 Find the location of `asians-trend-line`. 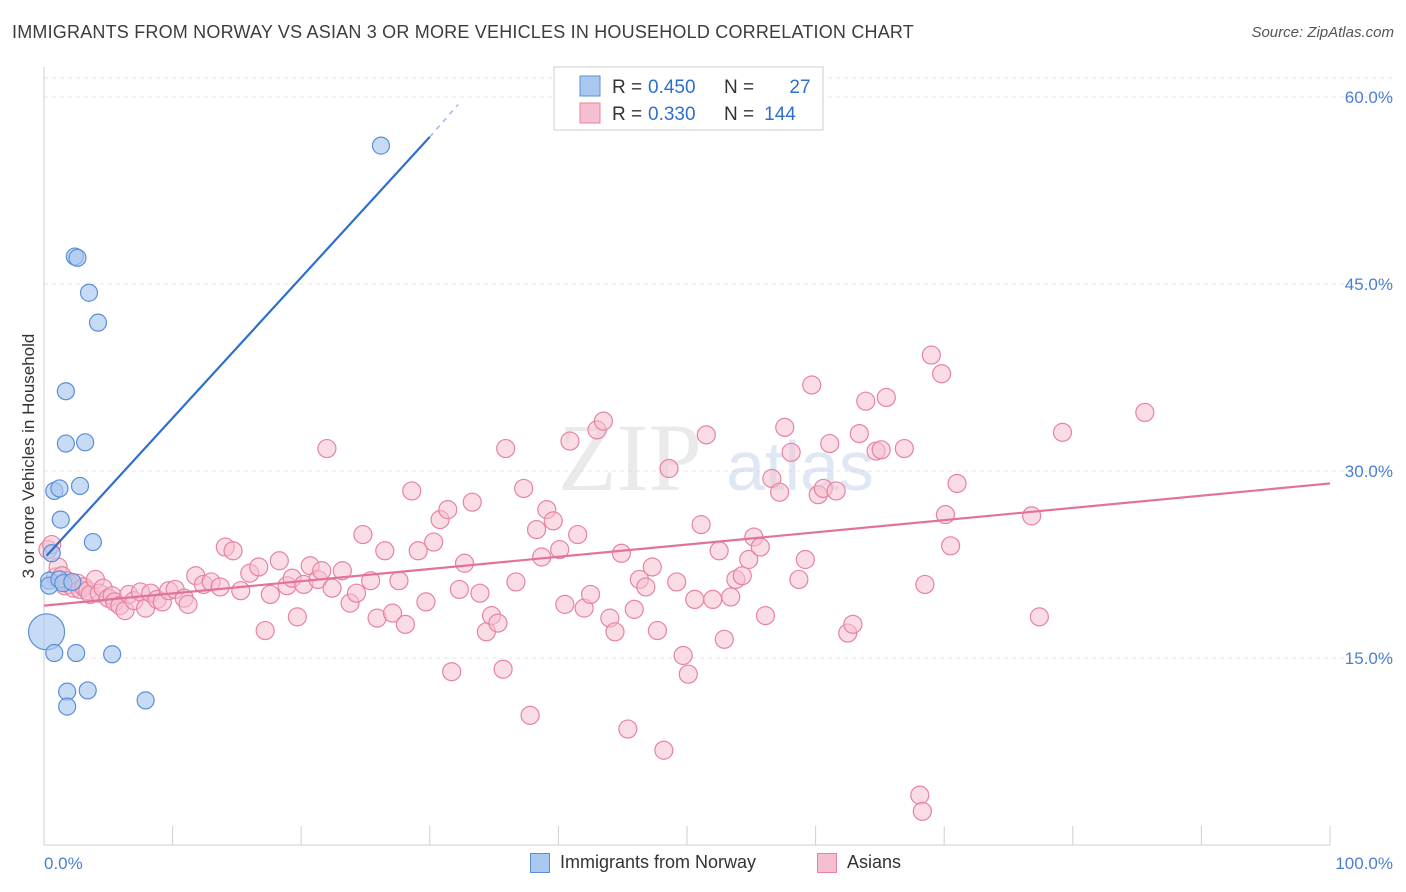

asians-trend-line is located at coordinates (687, 544).